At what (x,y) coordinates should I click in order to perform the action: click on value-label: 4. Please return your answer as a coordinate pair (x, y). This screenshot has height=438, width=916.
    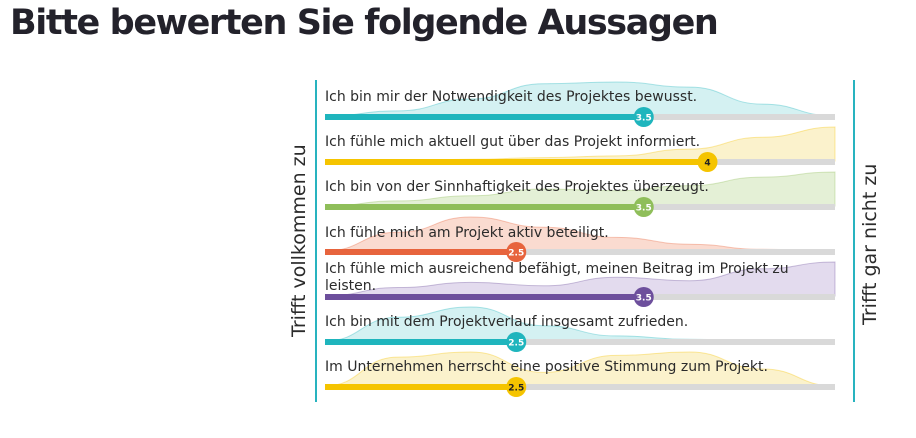
    Looking at the image, I should click on (707, 164).